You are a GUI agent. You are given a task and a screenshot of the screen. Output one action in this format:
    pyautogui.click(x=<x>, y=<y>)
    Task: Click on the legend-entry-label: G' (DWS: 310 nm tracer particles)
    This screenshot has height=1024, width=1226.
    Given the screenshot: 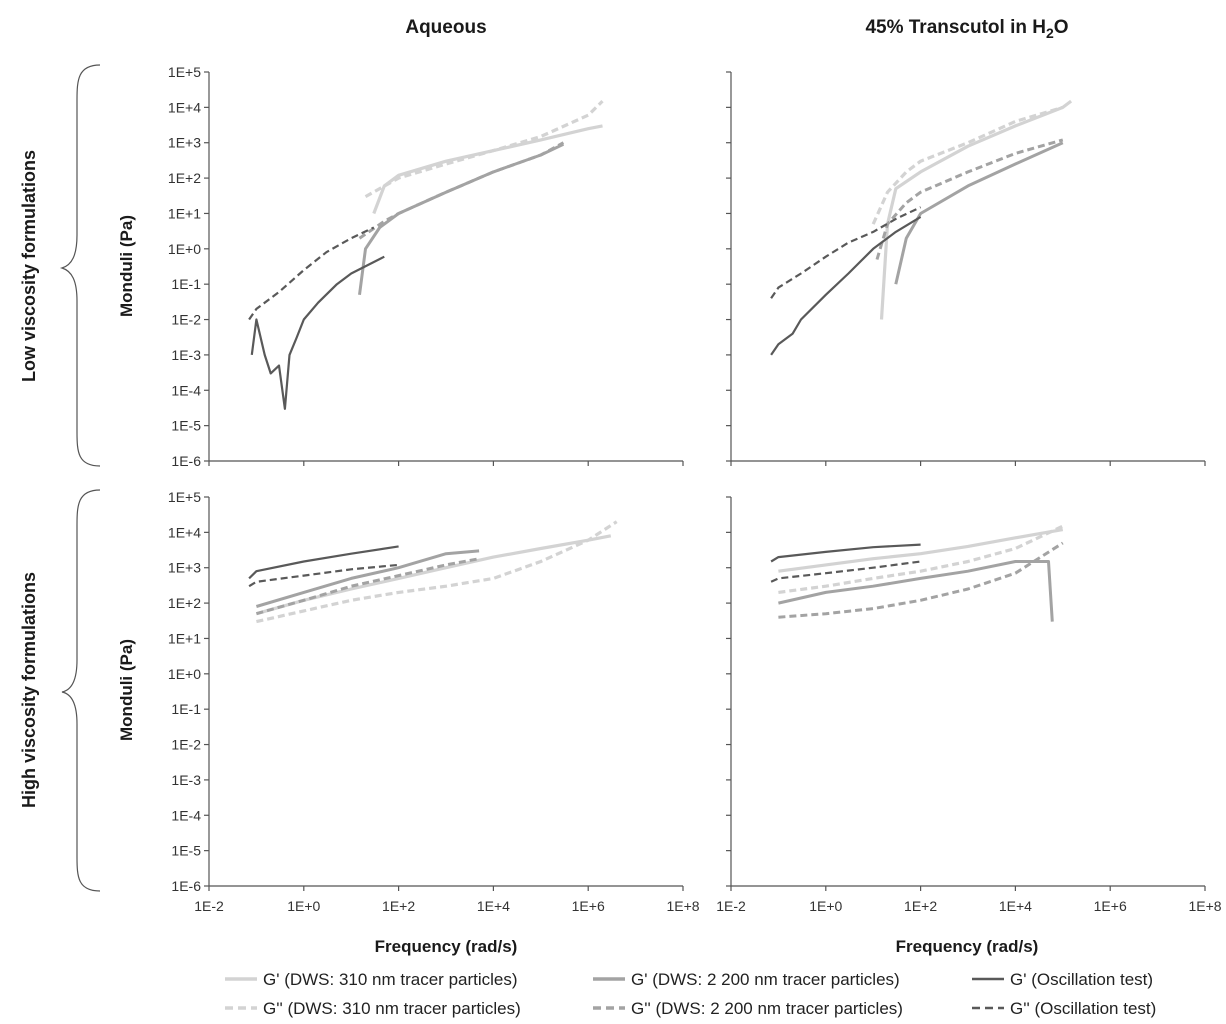 What is the action you would take?
    pyautogui.click(x=390, y=979)
    